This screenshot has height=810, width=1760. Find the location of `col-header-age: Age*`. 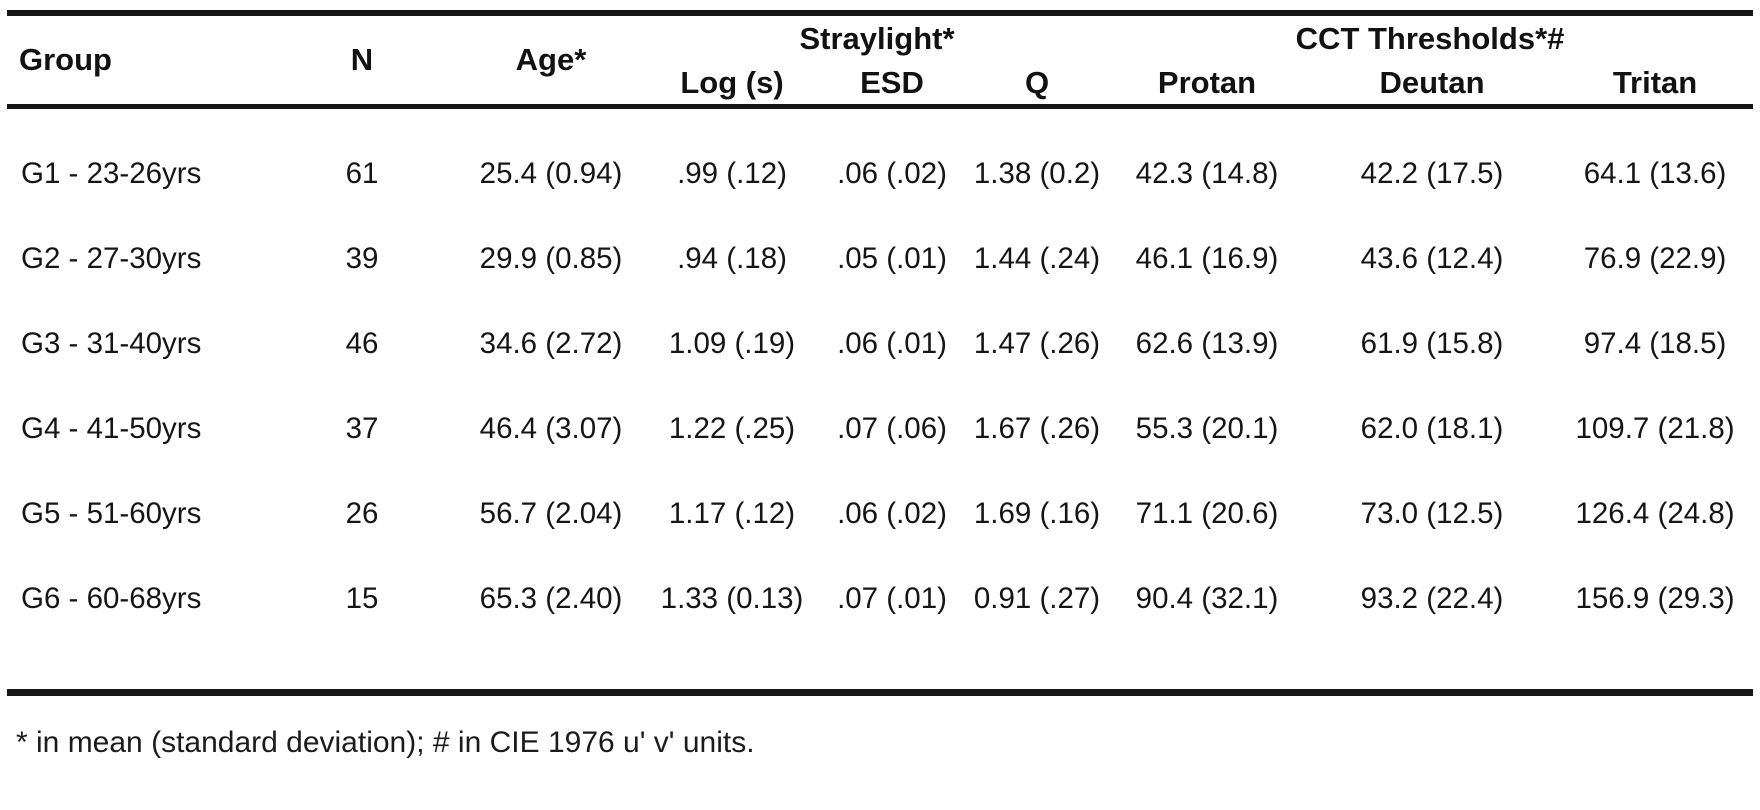

col-header-age: Age* is located at coordinates (551, 61).